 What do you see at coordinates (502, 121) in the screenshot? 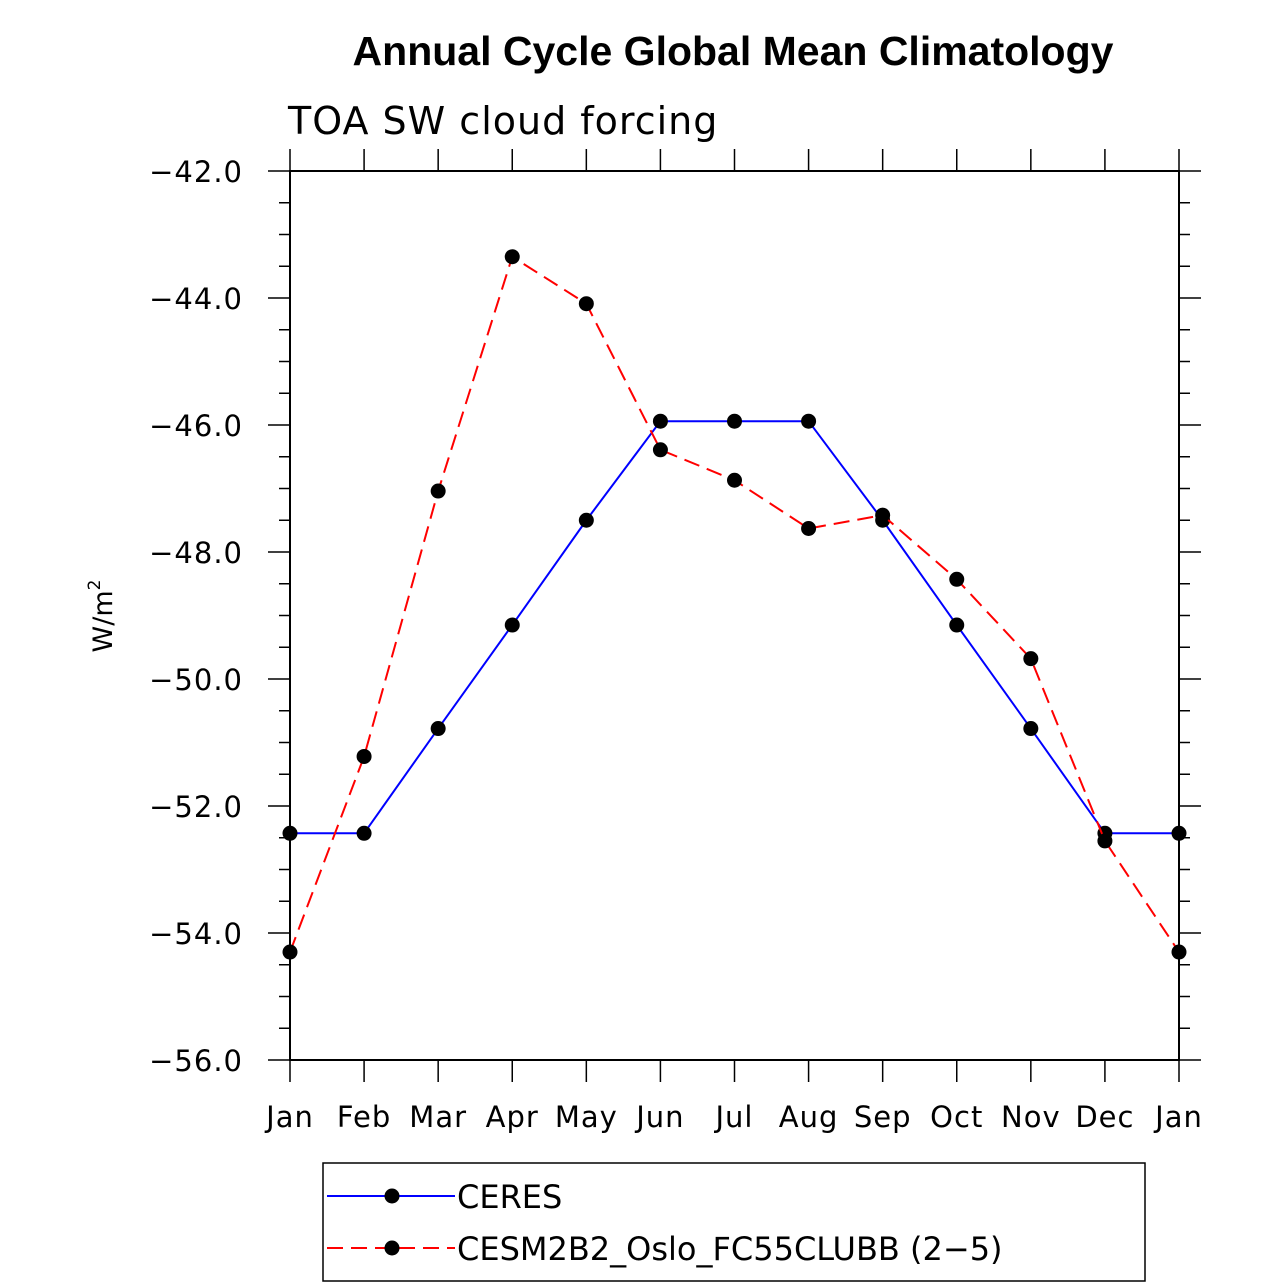
I see `chart-subtitle: TOA SW cloud forcing` at bounding box center [502, 121].